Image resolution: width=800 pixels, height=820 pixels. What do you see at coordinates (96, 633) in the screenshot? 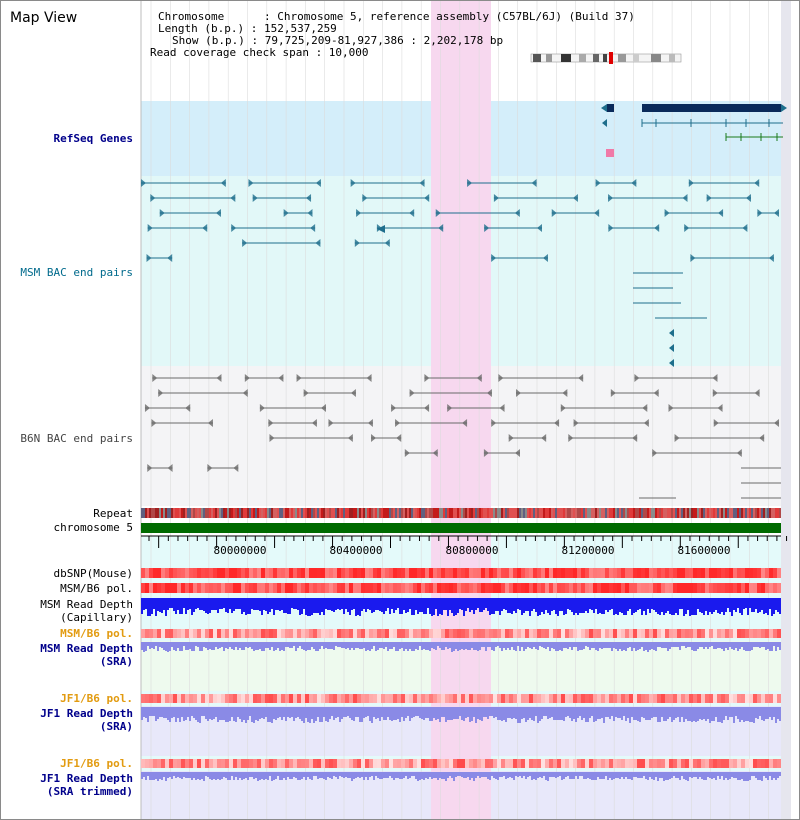
I see `track-label-msm-b6-pol-2: MSM/B6 pol.` at bounding box center [96, 633].